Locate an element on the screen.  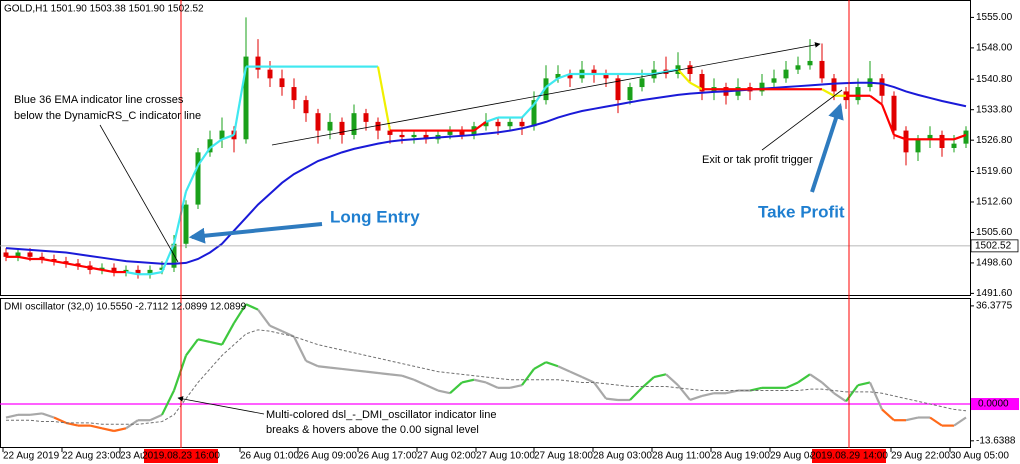
annotation: Take Profit is located at coordinates (801, 211).